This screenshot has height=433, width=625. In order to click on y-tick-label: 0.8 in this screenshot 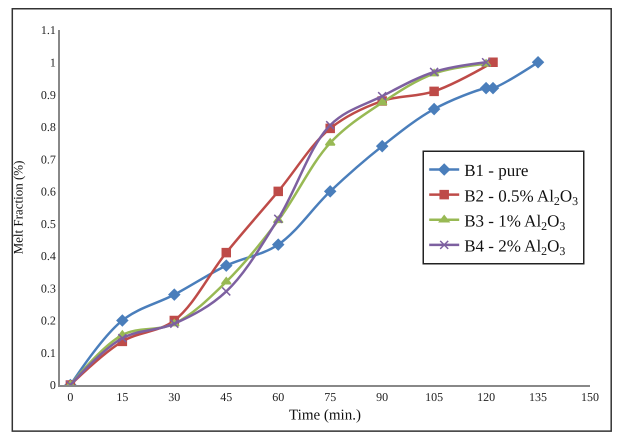, I will do `click(48, 127)`.